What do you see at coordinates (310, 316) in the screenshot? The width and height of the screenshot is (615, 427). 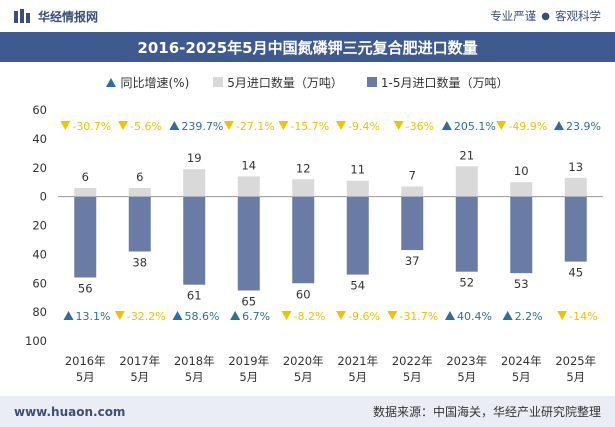 I see `growth-jan-may-label: -8.2%` at bounding box center [310, 316].